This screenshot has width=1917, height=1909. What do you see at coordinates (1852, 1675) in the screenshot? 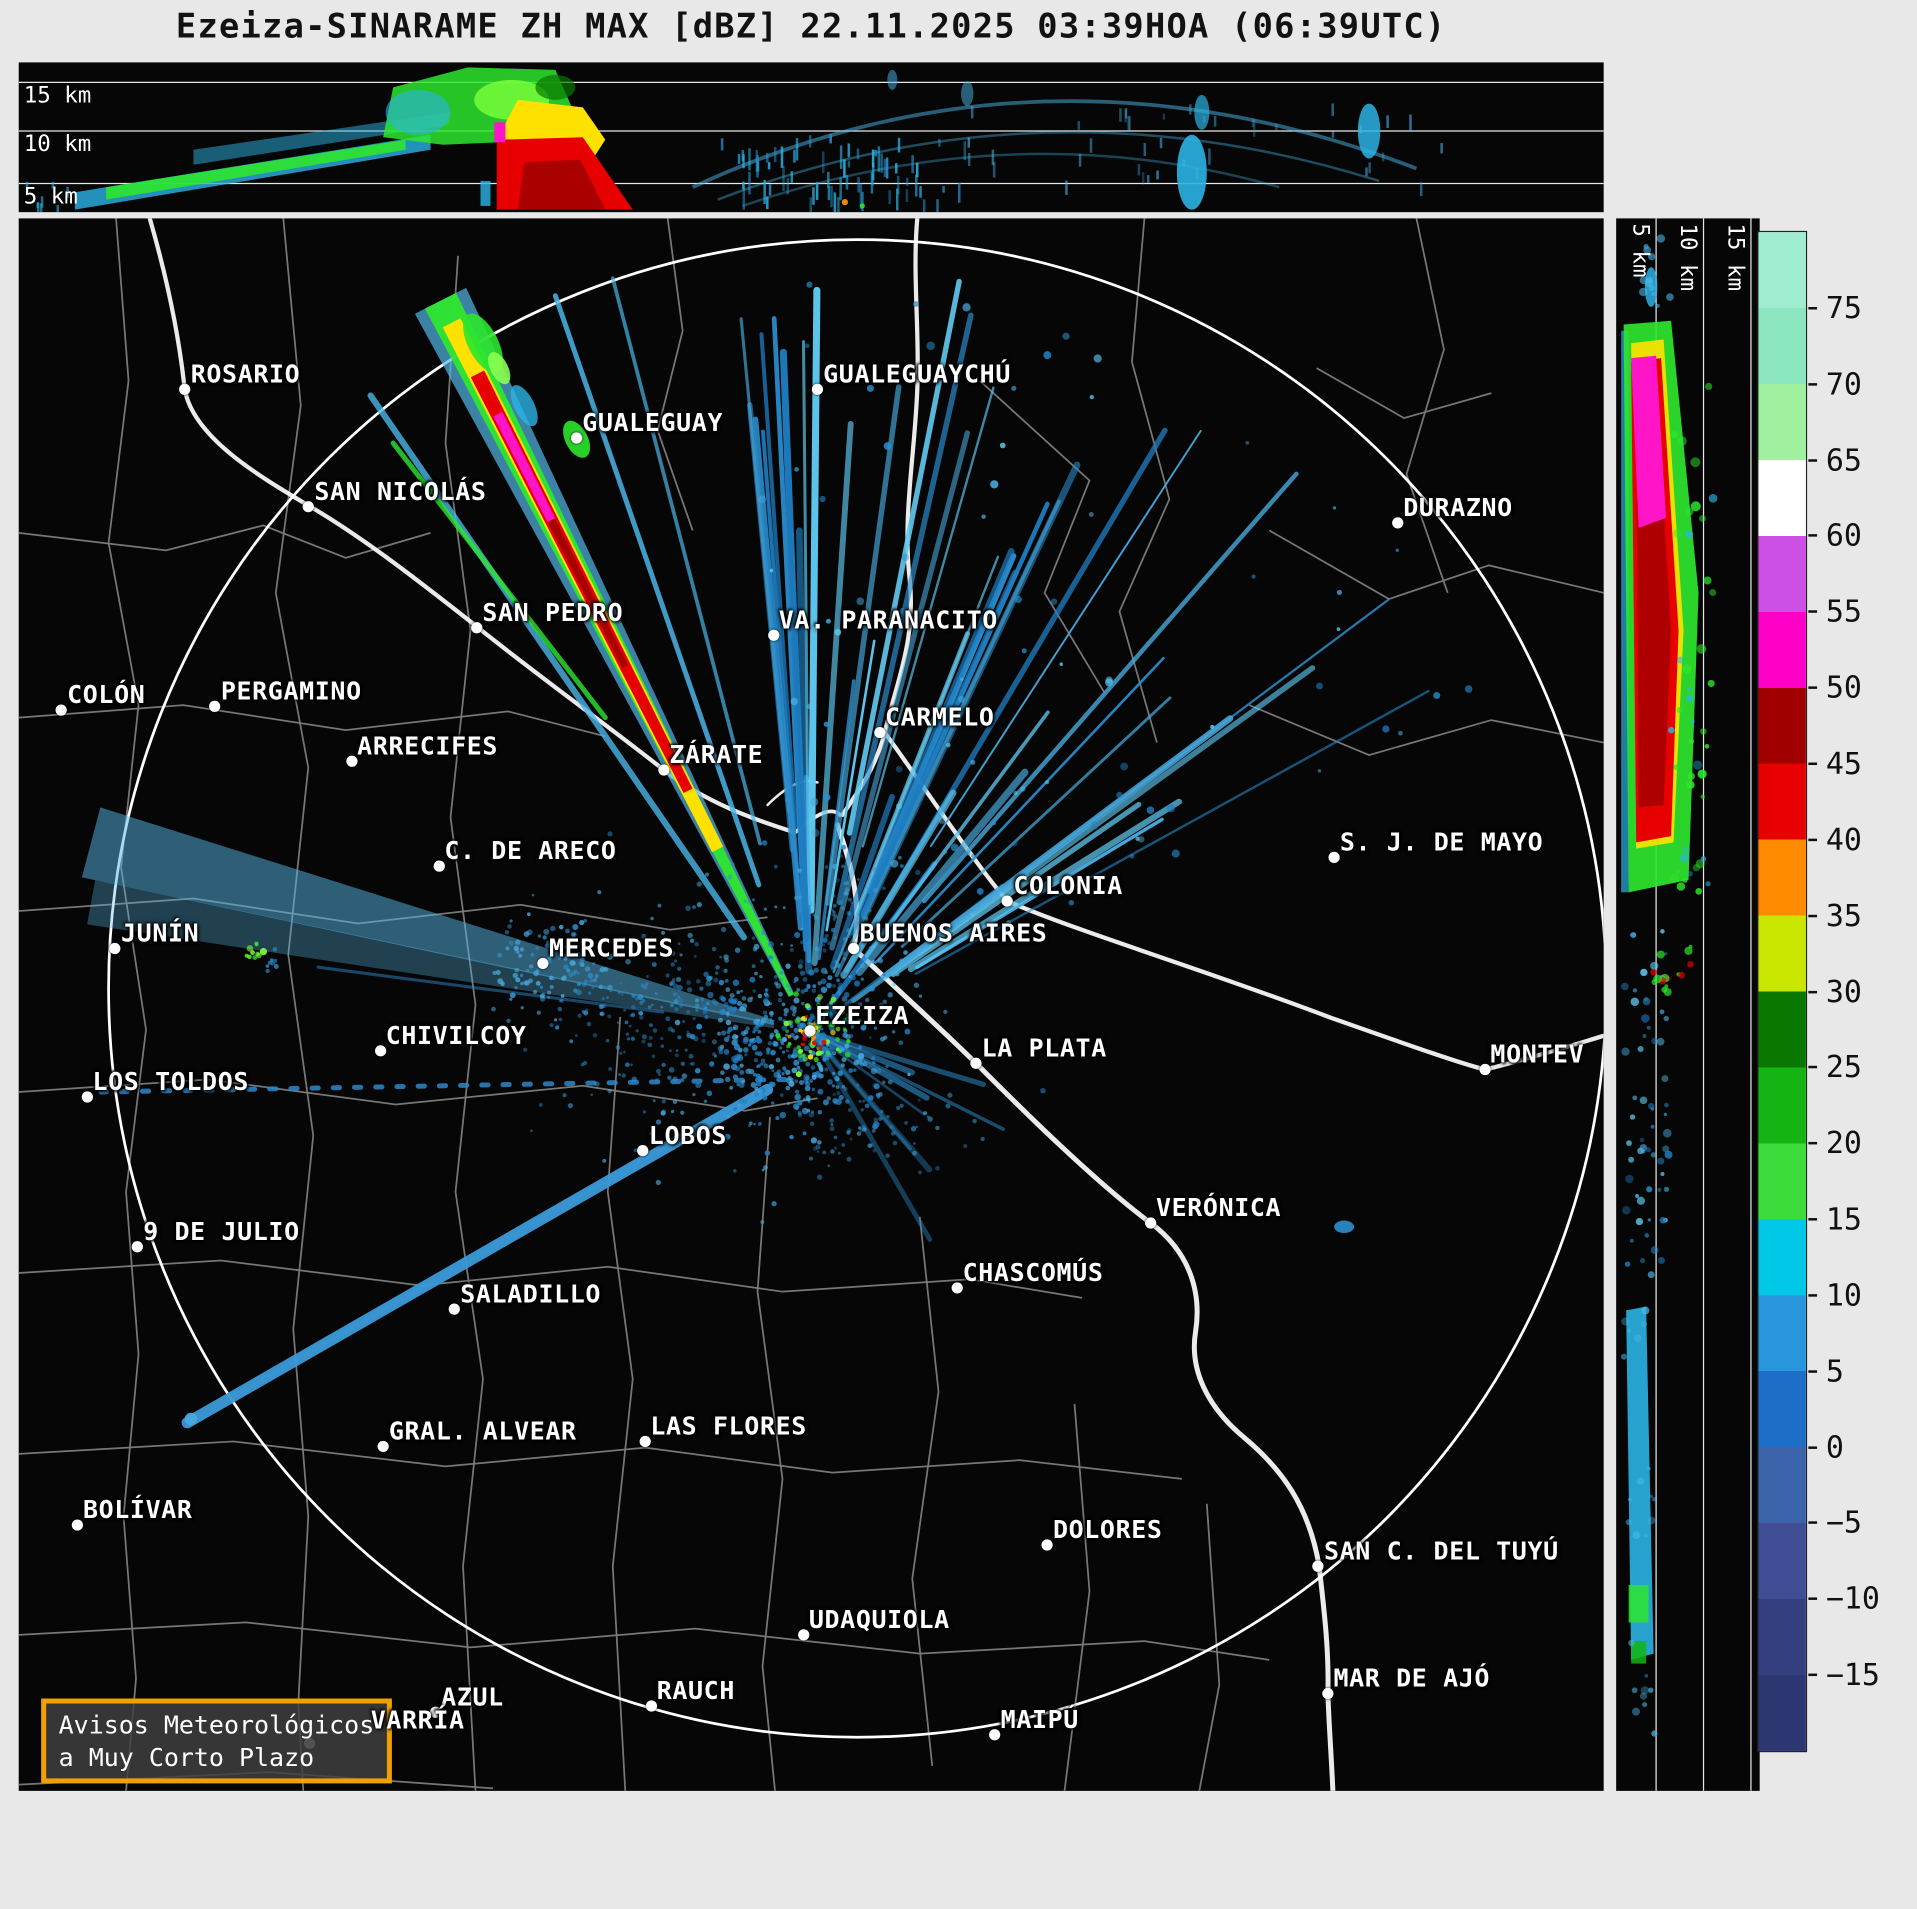
I see `colorbar-tick-label: −15` at bounding box center [1852, 1675].